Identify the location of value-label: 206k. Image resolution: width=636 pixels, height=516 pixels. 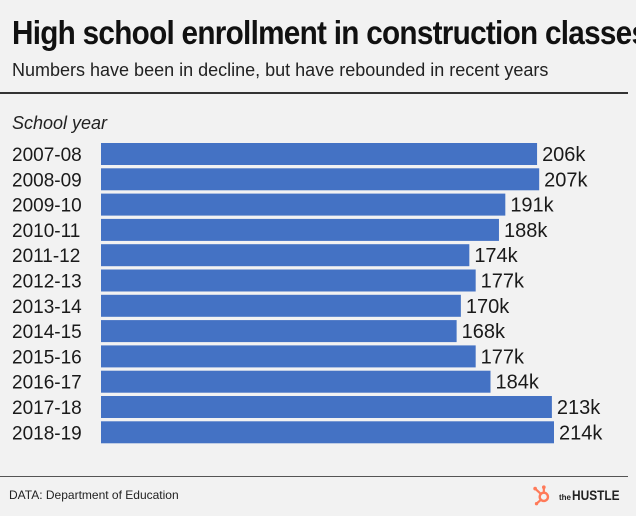
(564, 155).